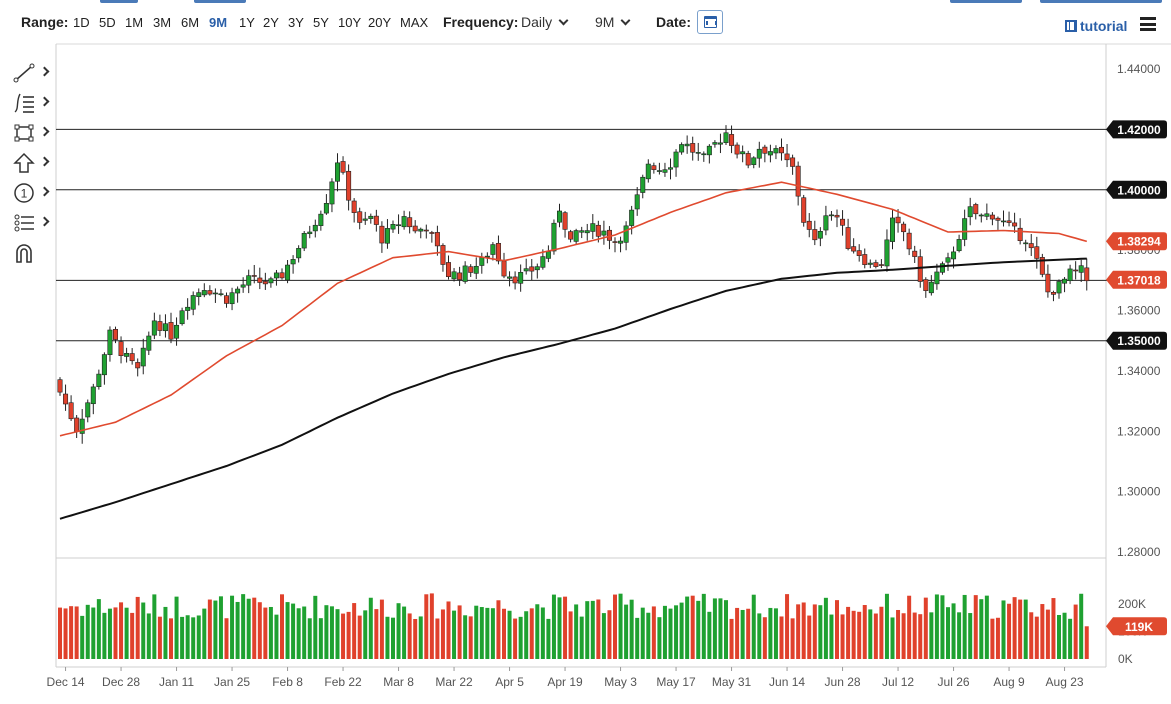 This screenshot has width=1171, height=704. I want to click on range-option-2y: 2Y, so click(271, 22).